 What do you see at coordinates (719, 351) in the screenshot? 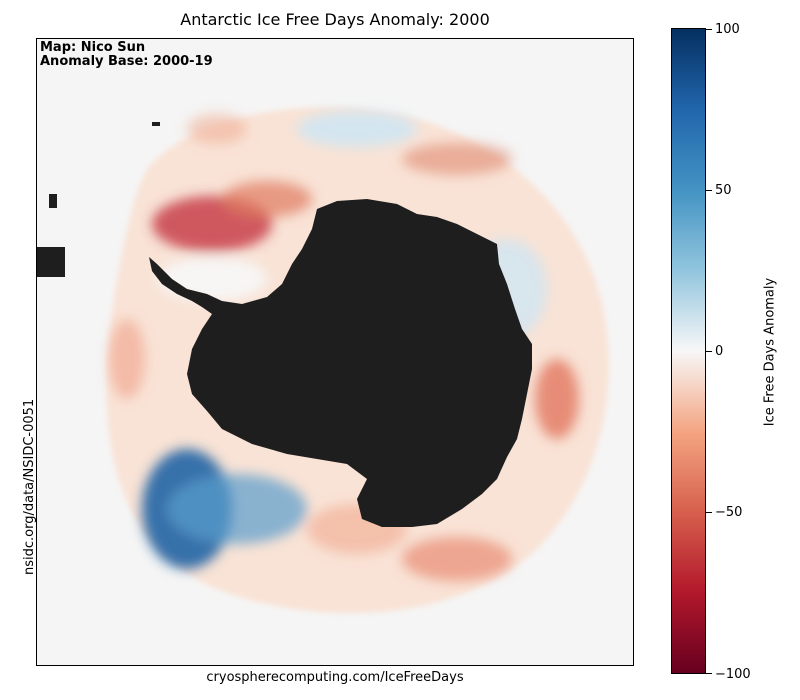
I see `colorbar-tick-label: 0` at bounding box center [719, 351].